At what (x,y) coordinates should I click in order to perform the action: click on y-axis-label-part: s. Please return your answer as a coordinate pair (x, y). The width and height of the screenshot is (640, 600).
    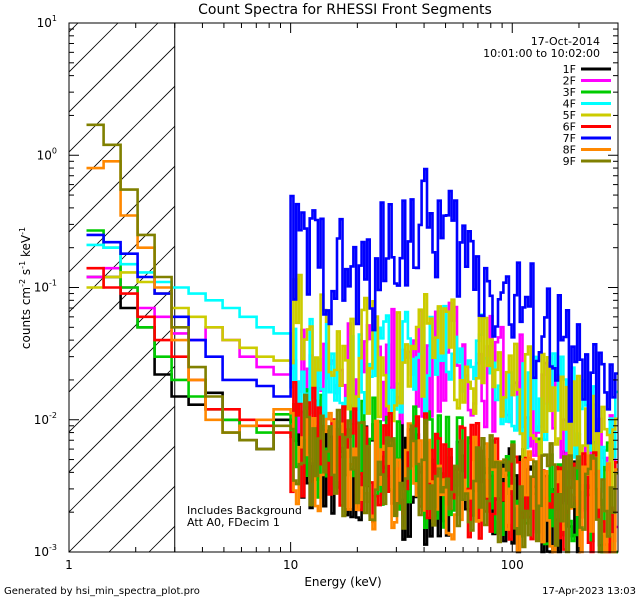
    Looking at the image, I should click on (26, 274).